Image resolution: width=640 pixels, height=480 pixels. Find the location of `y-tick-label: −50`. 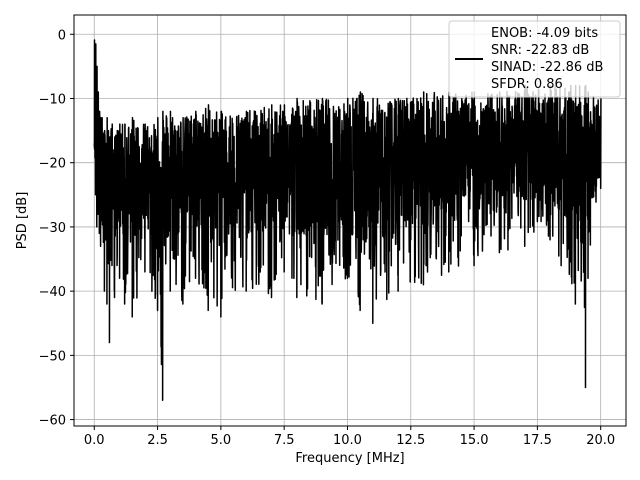

y-tick-label: −50 is located at coordinates (52, 356).